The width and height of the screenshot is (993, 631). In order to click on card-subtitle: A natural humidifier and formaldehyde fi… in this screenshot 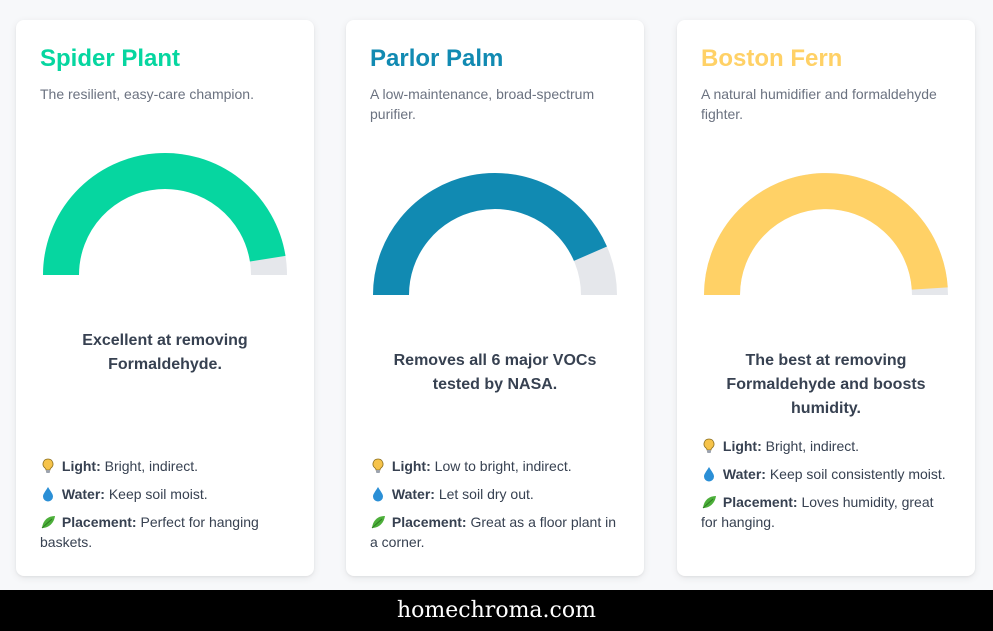, I will do `click(819, 104)`.